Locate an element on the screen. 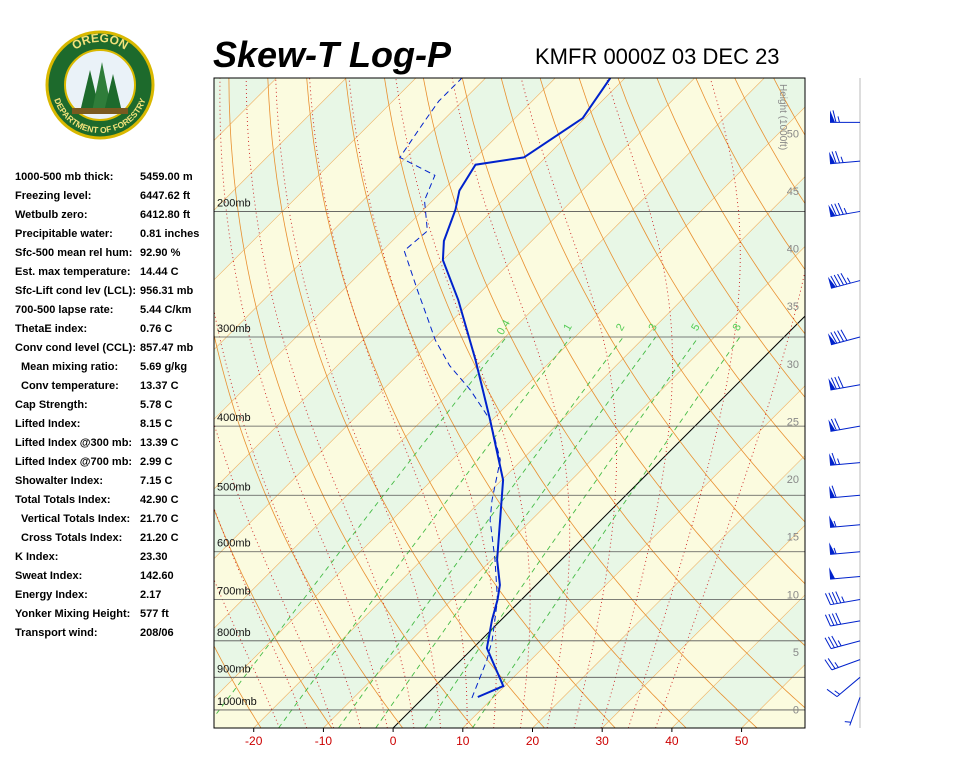  index-label: Sfc-500 mean rel hum: is located at coordinates (73, 253).